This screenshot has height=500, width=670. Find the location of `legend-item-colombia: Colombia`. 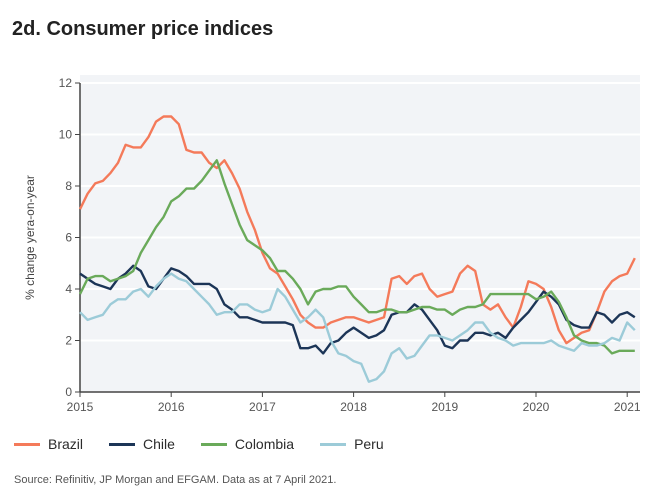

legend-item-colombia: Colombia is located at coordinates (247, 444).